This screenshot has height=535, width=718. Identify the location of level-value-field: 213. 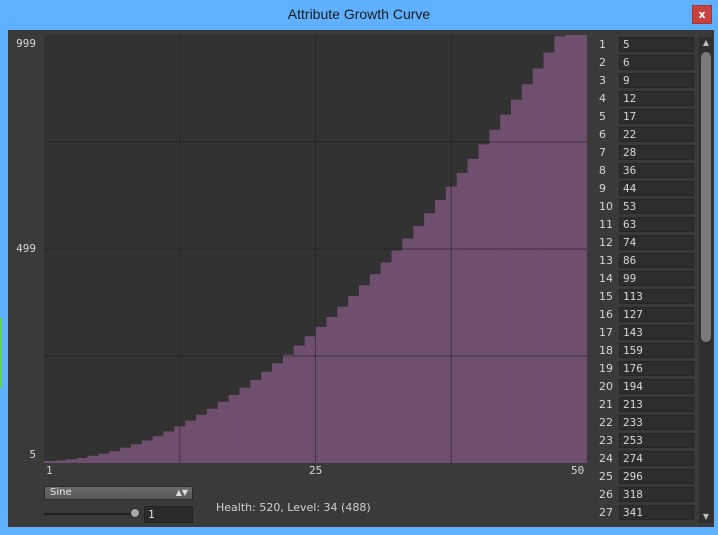
(656, 404).